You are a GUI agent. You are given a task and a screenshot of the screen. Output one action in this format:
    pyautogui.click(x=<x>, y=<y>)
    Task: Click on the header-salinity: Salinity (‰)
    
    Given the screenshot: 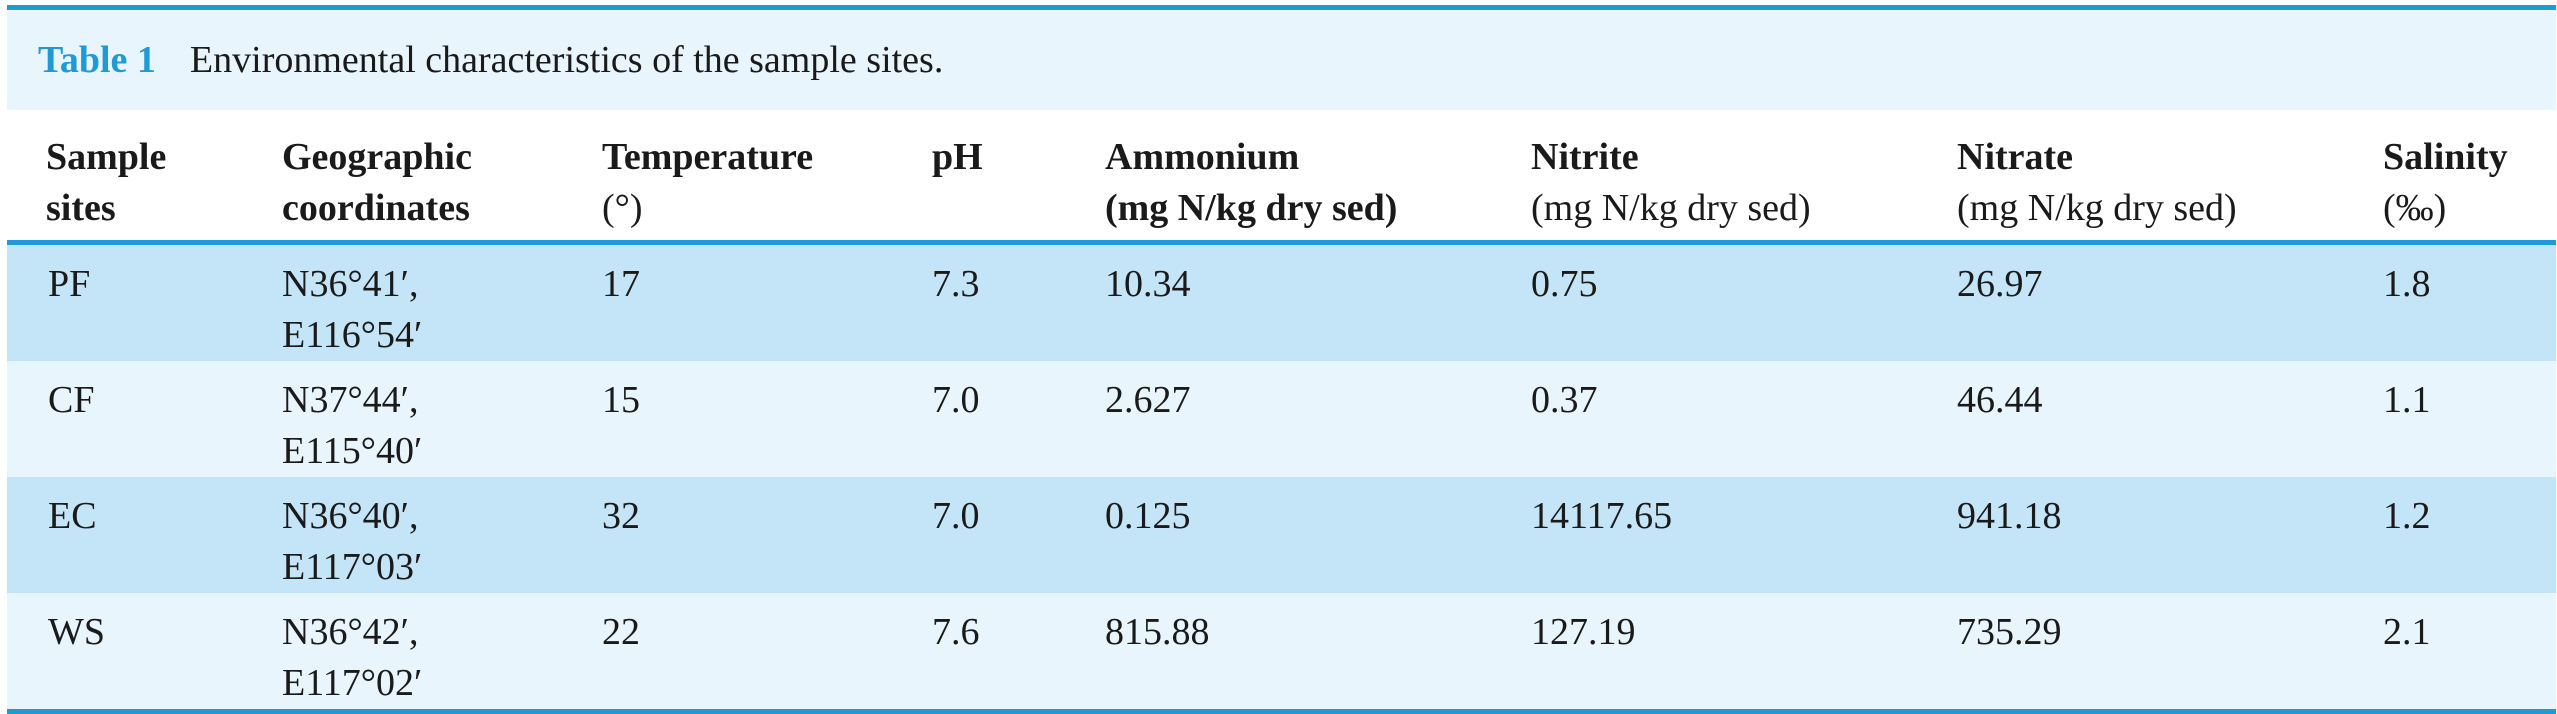 What is the action you would take?
    pyautogui.click(x=2469, y=177)
    